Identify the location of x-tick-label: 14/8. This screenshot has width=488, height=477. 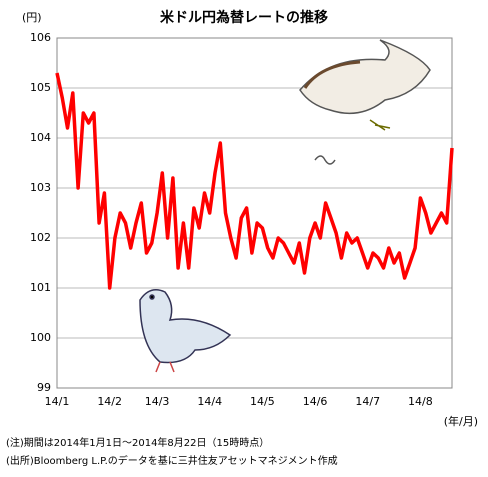
(420, 401).